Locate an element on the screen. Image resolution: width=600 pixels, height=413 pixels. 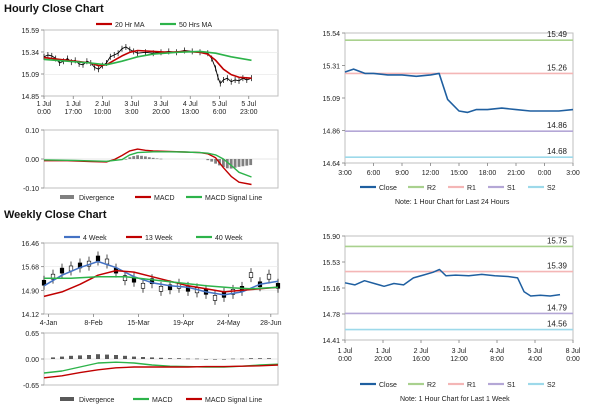
hourly-price-xtick-label: 1 Jul 17:00 is located at coordinates (73, 108).